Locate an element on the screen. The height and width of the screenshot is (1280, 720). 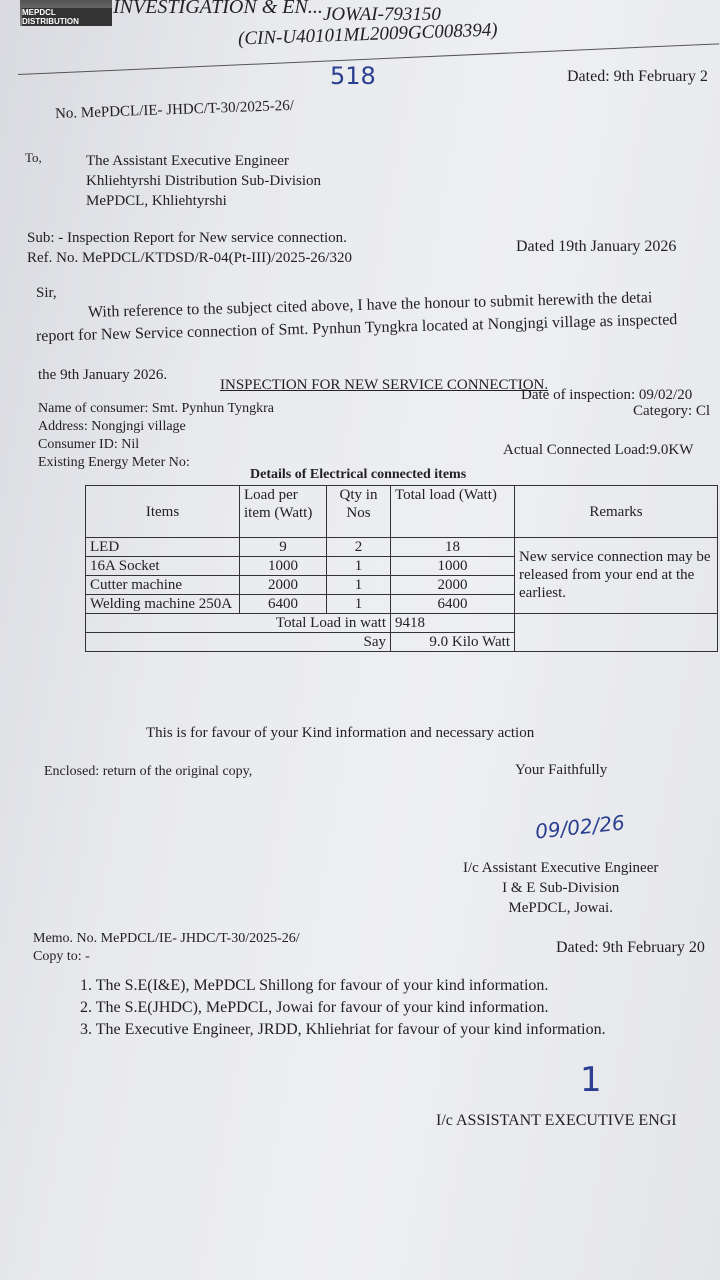
signatory-line: I & E Sub-Division is located at coordinates (561, 888).